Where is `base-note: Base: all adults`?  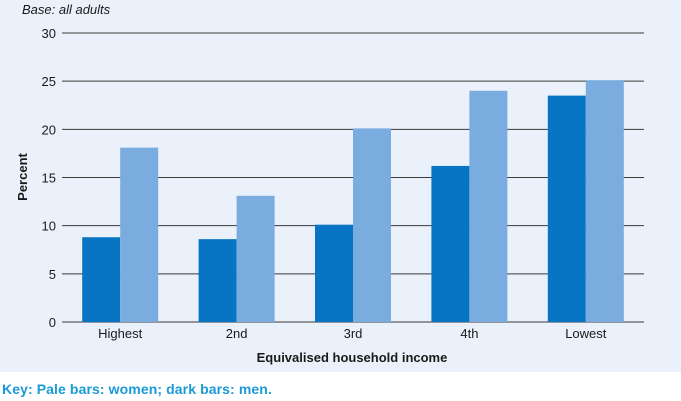 base-note: Base: all adults is located at coordinates (66, 9).